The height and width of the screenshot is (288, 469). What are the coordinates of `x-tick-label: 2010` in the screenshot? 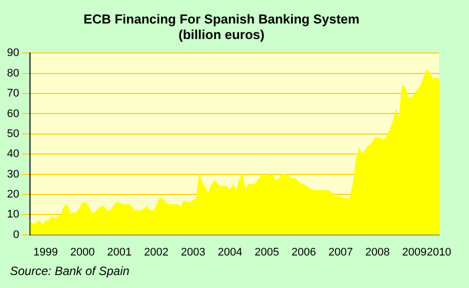 It's located at (439, 252).